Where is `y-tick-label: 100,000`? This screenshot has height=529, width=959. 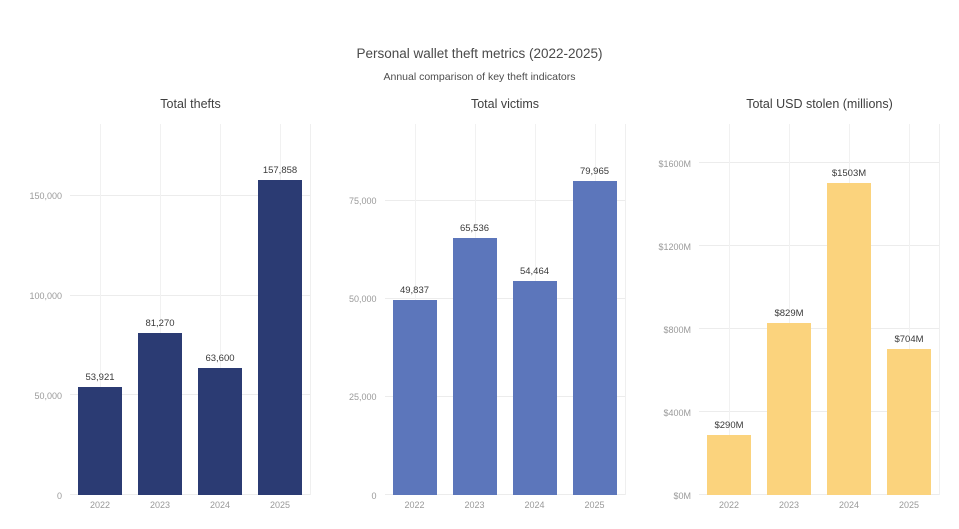
y-tick-label: 100,000 is located at coordinates (45, 296).